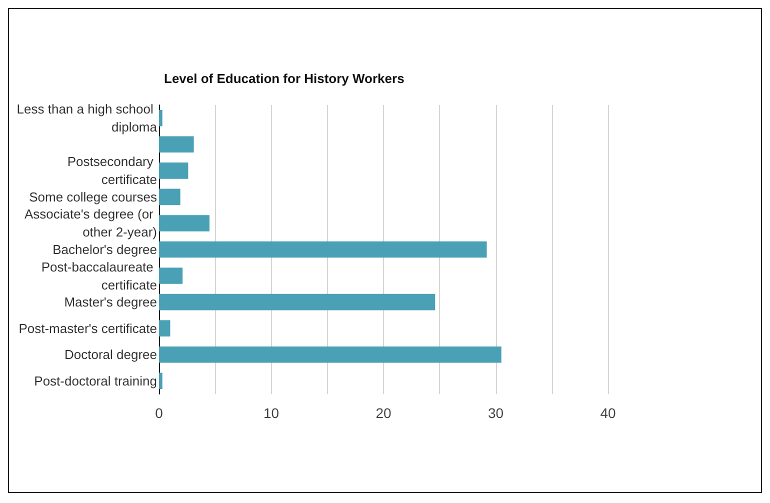 This screenshot has width=770, height=503. I want to click on x-tick-label: 20, so click(384, 413).